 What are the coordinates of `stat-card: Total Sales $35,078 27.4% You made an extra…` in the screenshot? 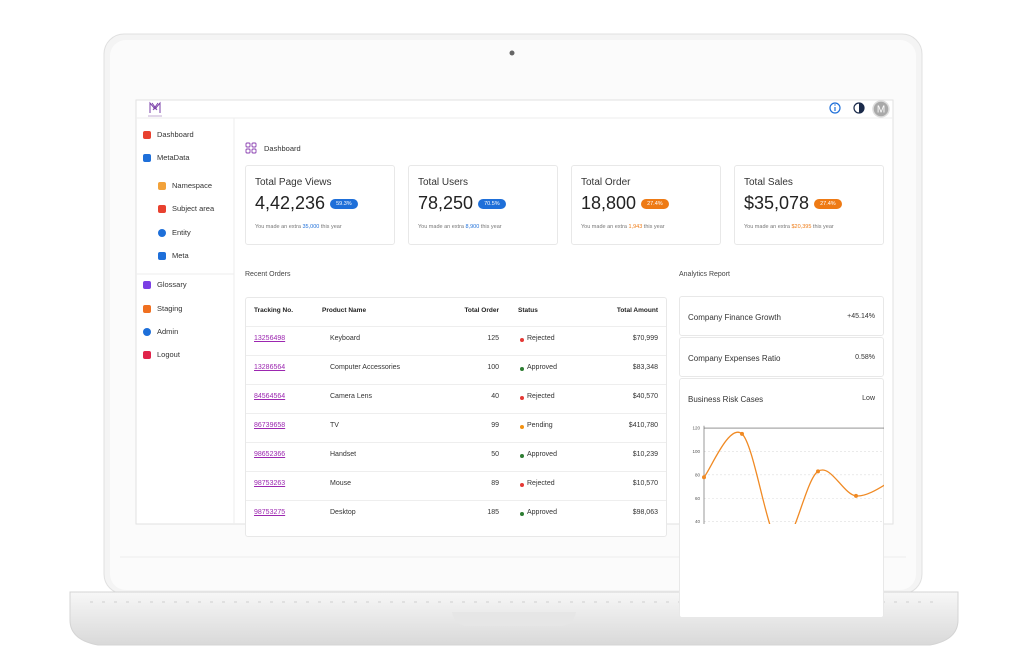 It's located at (809, 205).